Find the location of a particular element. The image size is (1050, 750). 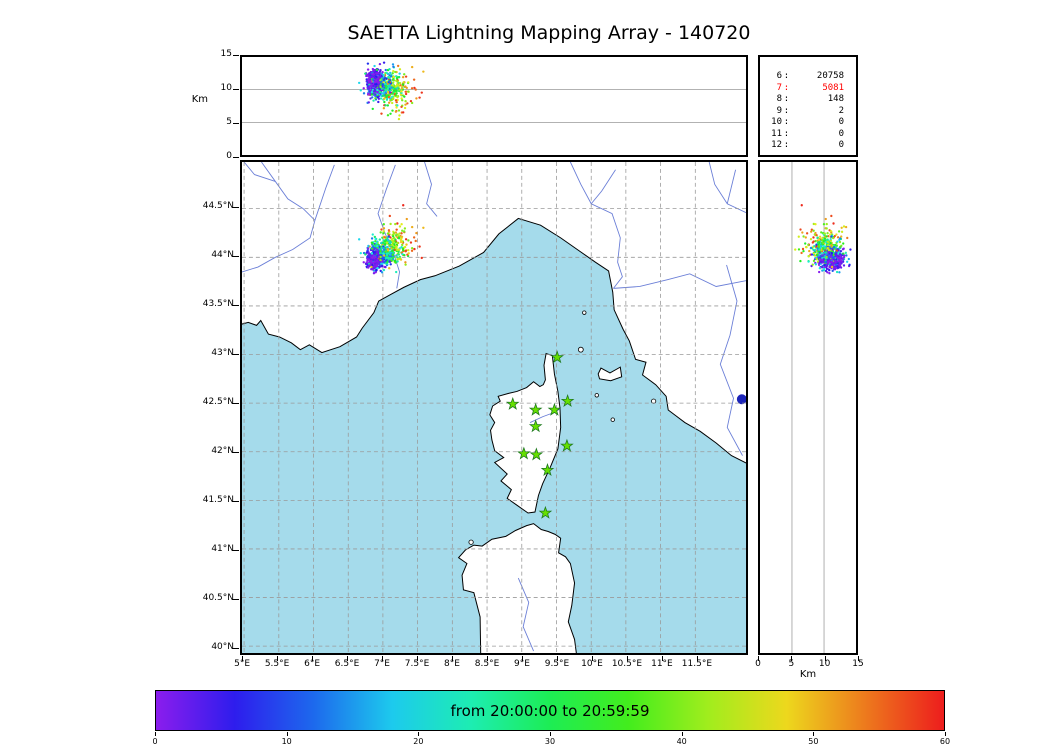

longitude-tick-label: 9°E is located at coordinates (522, 664).